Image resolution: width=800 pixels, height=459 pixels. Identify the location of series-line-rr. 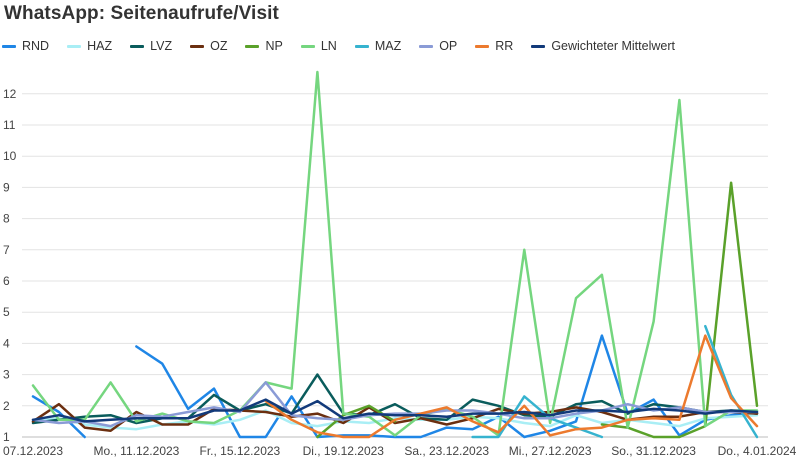
(511, 386).